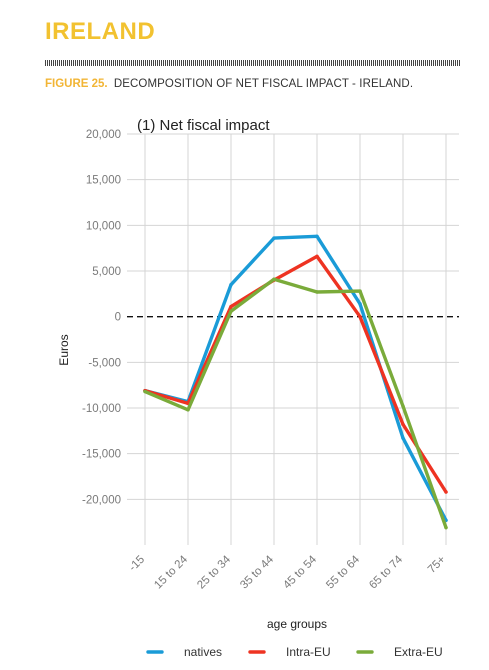  I want to click on x-tick-label: 55 to 64, so click(343, 572).